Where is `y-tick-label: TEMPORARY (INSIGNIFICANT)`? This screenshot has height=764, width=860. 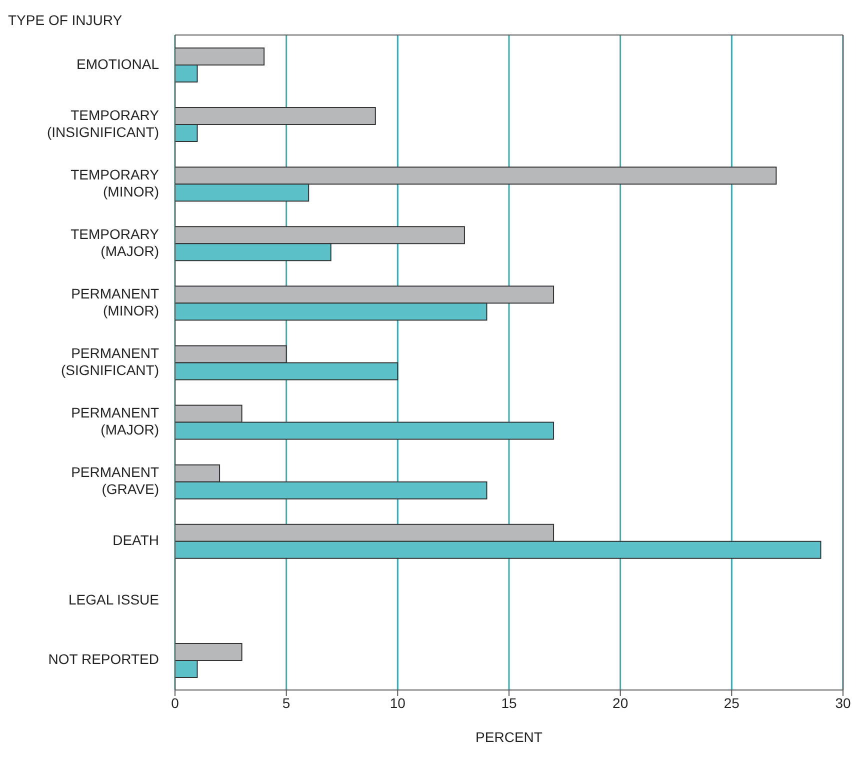
y-tick-label: TEMPORARY (INSIGNIFICANT) is located at coordinates (103, 123).